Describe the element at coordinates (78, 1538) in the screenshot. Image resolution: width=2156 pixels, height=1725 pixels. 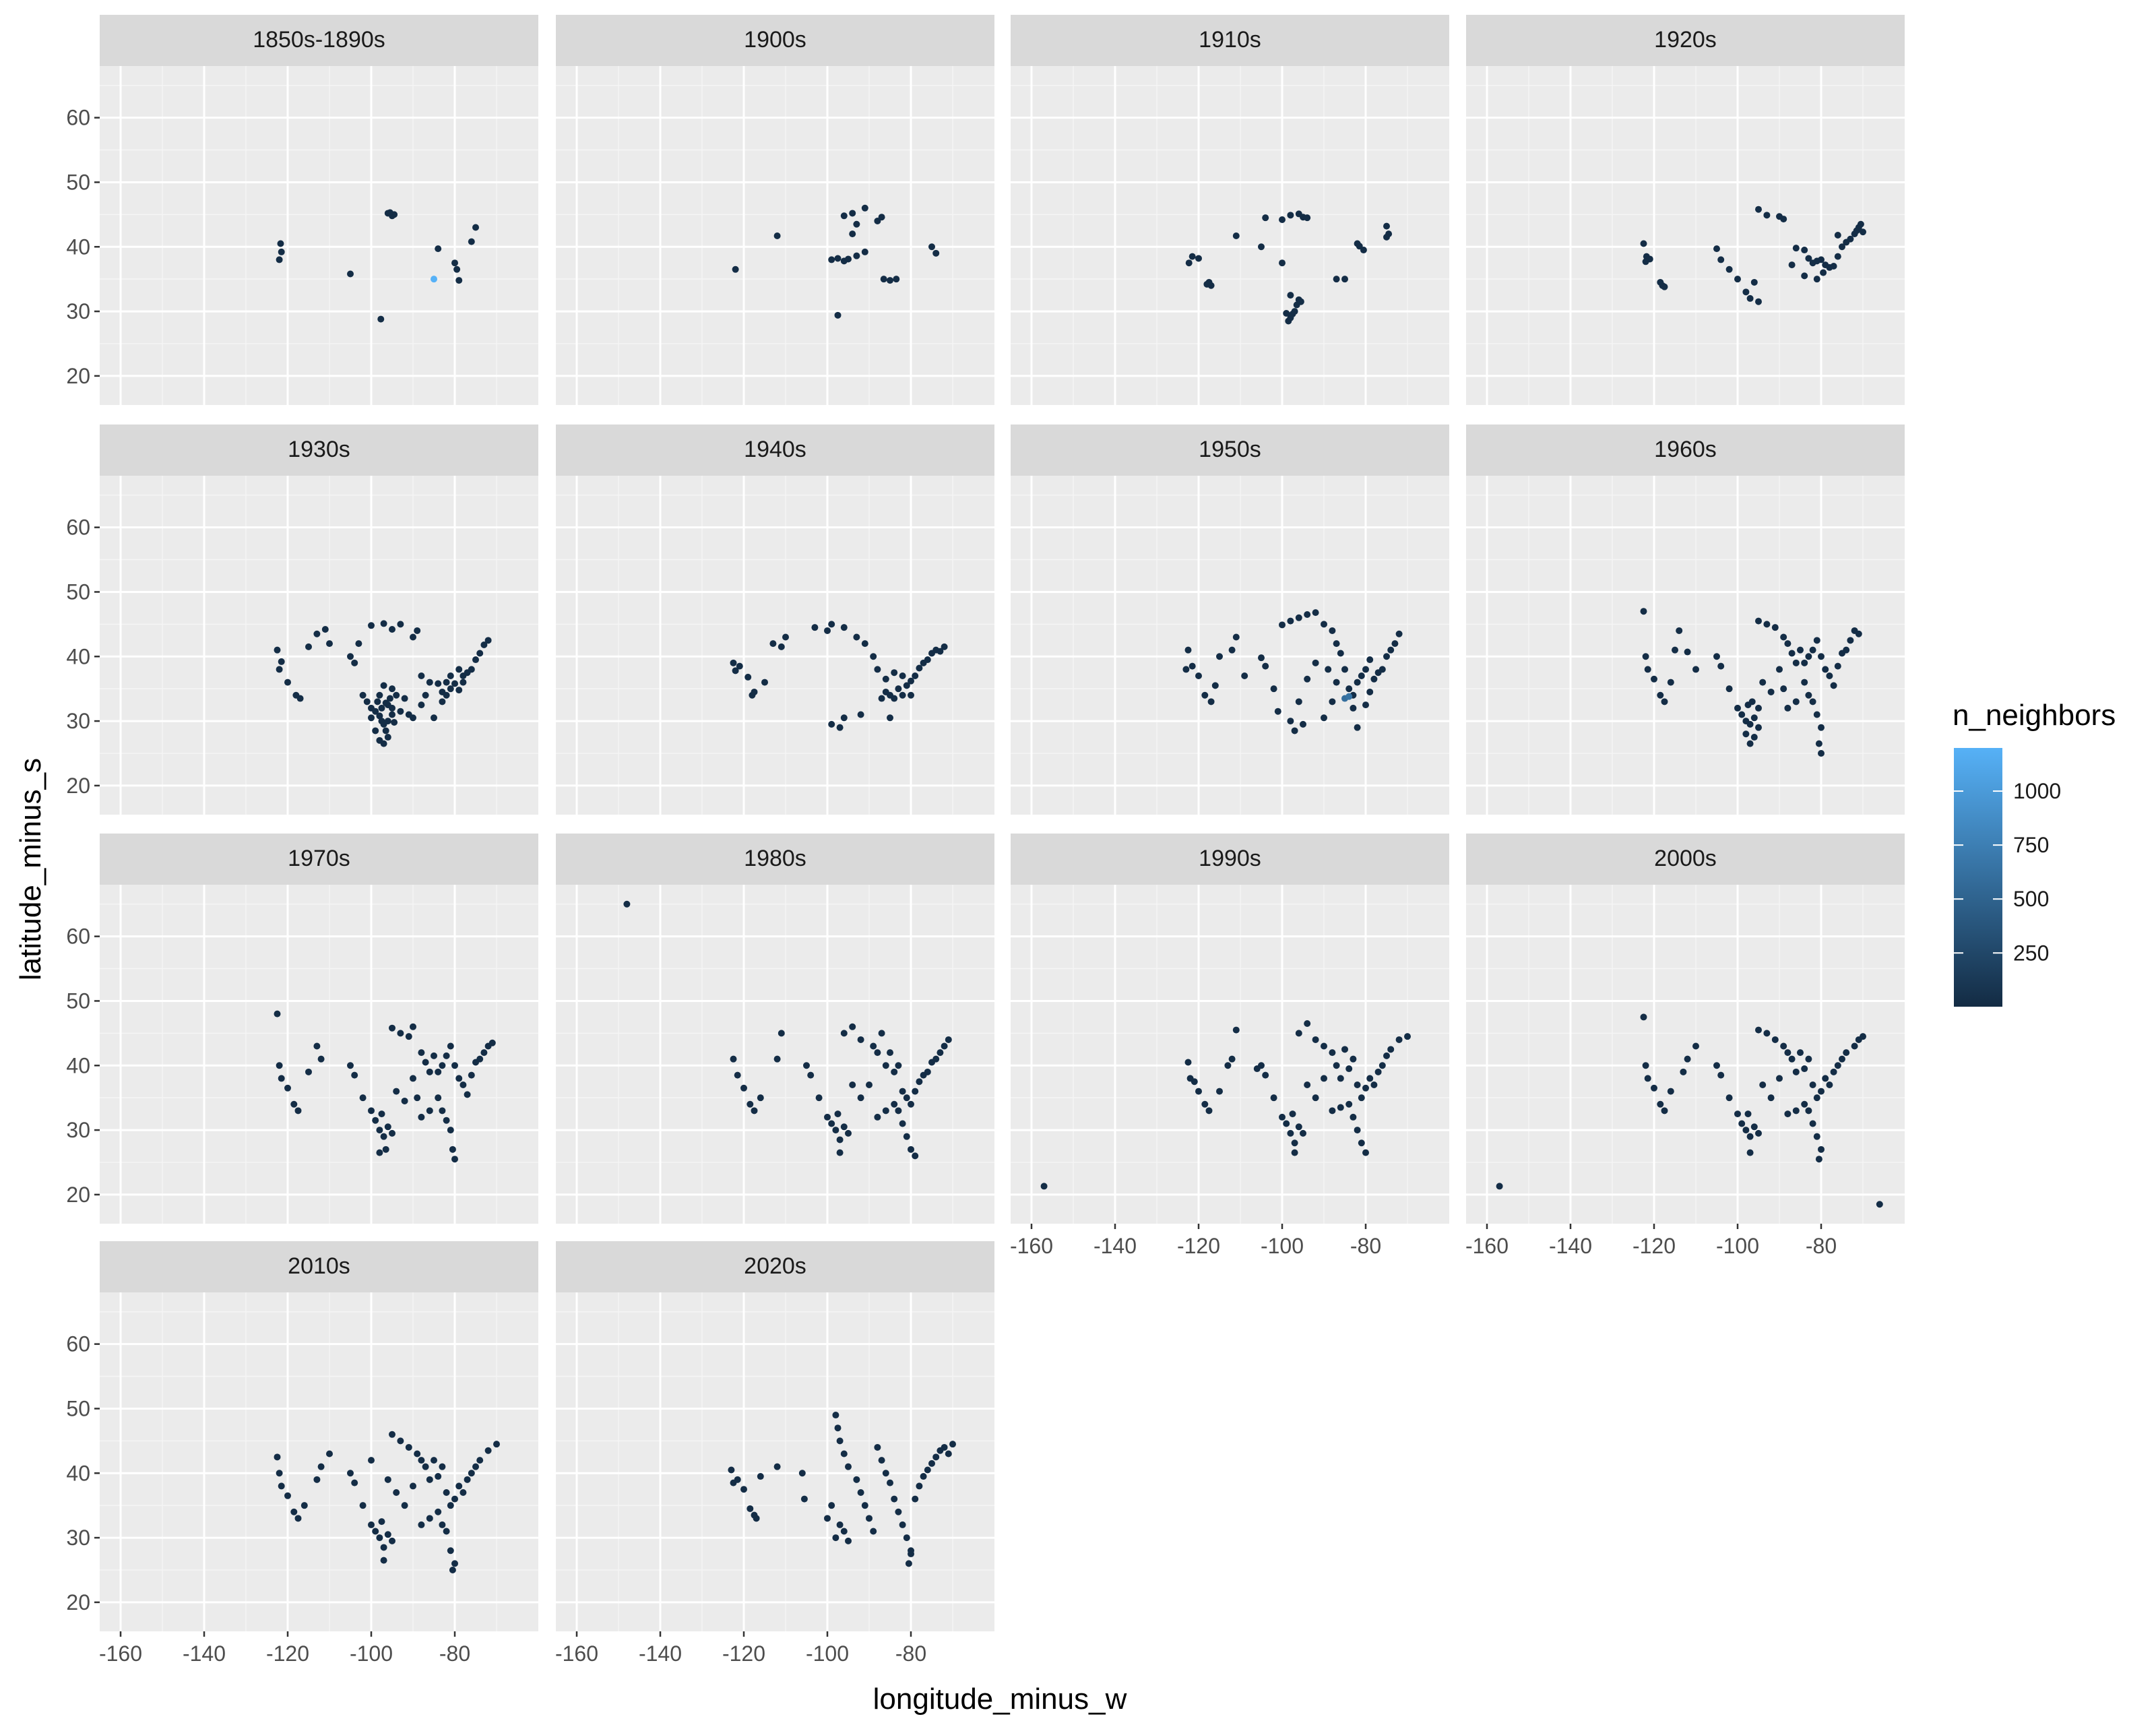
I see `y-tick-label: 30` at that location.